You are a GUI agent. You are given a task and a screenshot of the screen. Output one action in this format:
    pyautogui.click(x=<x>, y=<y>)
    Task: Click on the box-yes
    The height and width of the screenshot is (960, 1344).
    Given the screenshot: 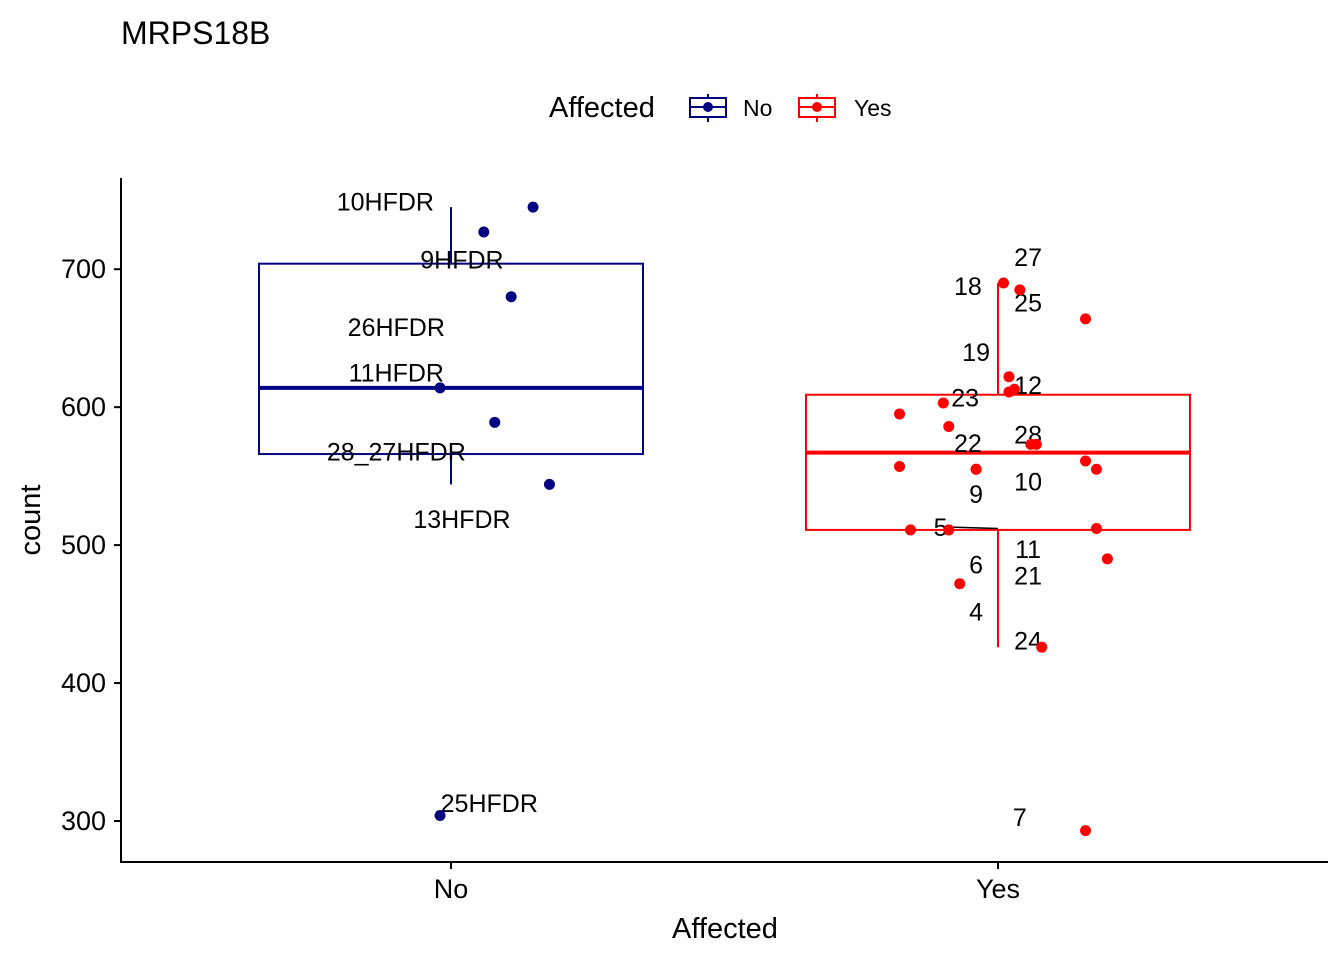 What is the action you would take?
    pyautogui.click(x=998, y=465)
    